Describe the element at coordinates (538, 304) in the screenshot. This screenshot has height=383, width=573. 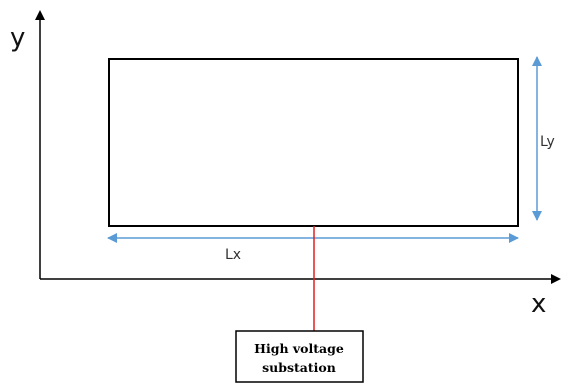
I see `x-axis-label: x` at that location.